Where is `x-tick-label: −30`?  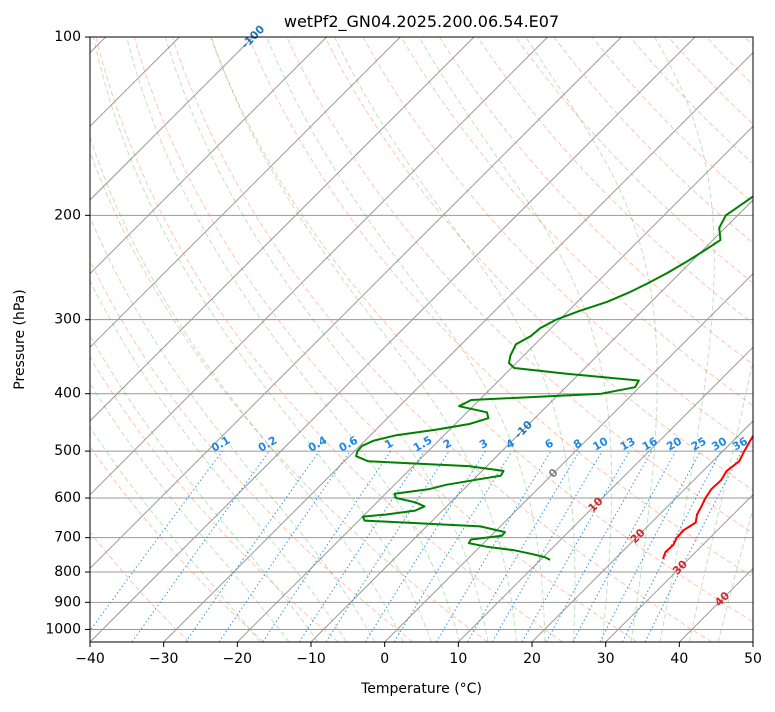 x-tick-label: −30 is located at coordinates (164, 659).